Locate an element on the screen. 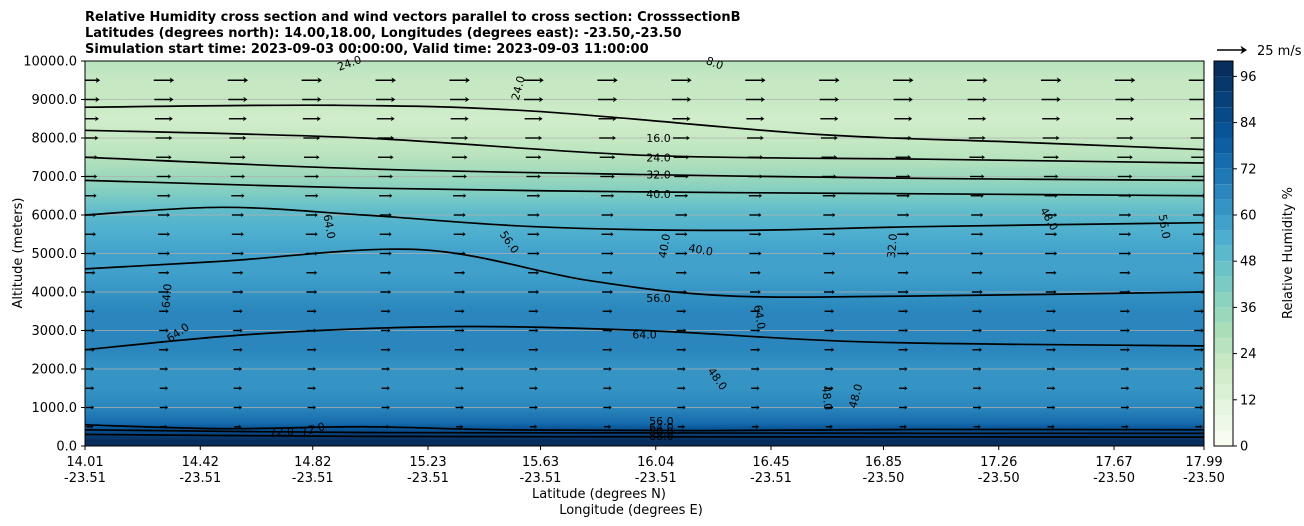 The height and width of the screenshot is (526, 1304). colorbar-ticks: 0 12 24 36 48 60 72 84 96 is located at coordinates (1245, 262).